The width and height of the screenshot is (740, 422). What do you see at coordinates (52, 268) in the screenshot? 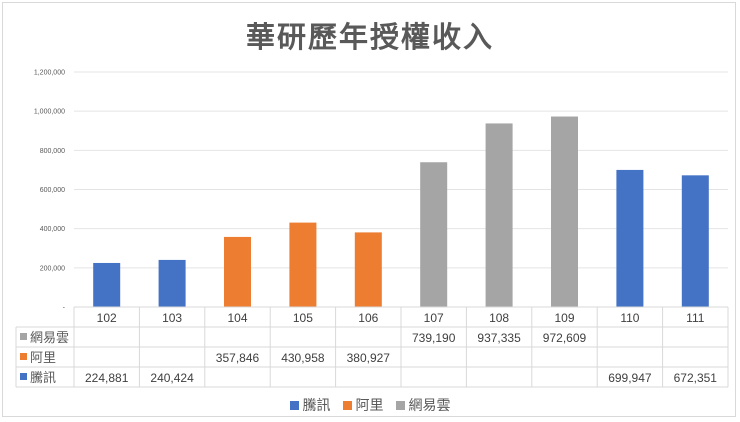
I see `y-tick-label: 200,000` at bounding box center [52, 268].